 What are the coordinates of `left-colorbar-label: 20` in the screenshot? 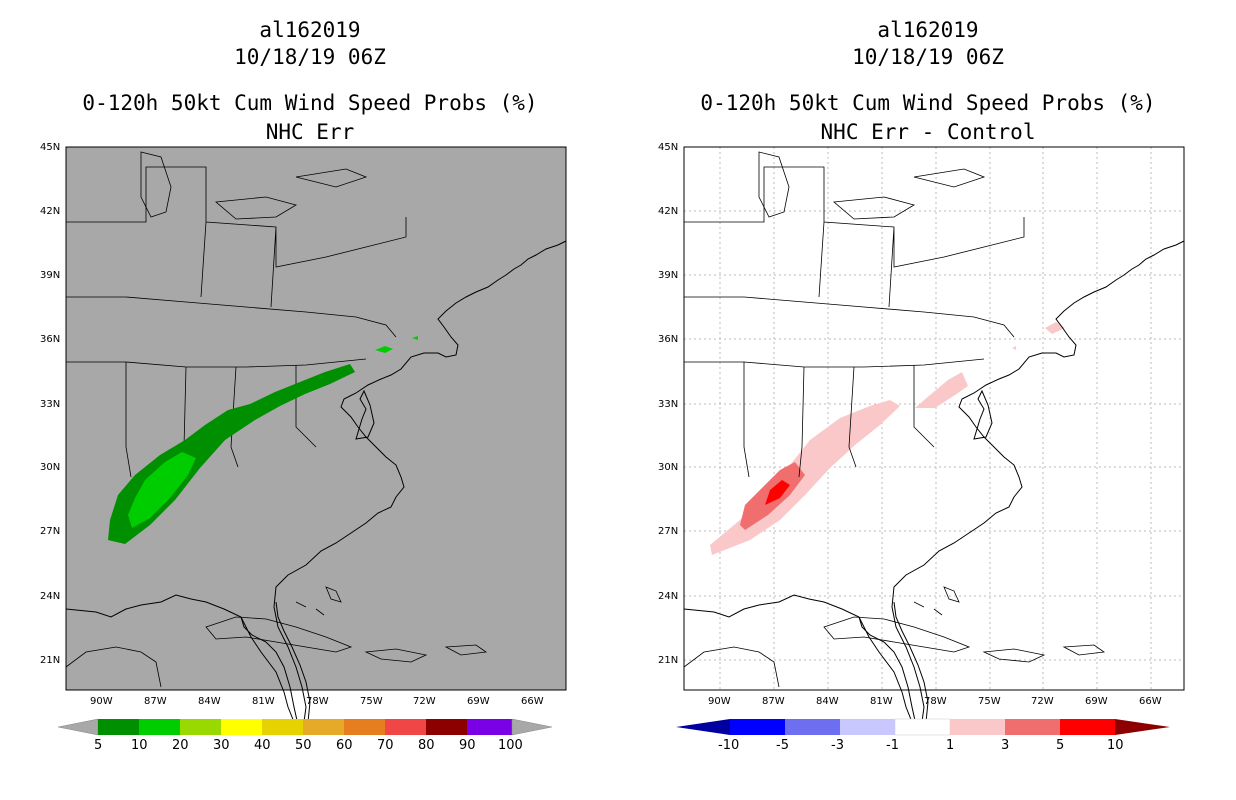 It's located at (180, 745).